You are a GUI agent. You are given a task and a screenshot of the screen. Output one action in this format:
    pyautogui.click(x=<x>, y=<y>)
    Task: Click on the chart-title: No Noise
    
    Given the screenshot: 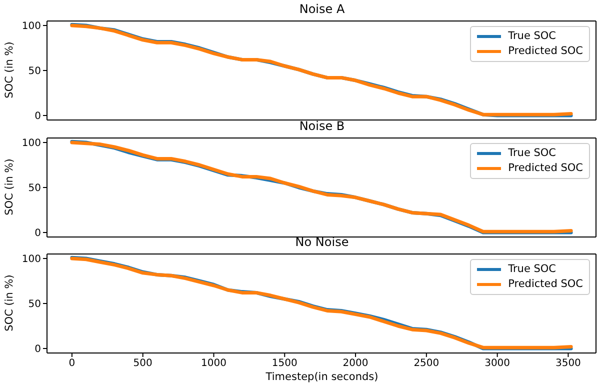 What is the action you would take?
    pyautogui.click(x=322, y=242)
    